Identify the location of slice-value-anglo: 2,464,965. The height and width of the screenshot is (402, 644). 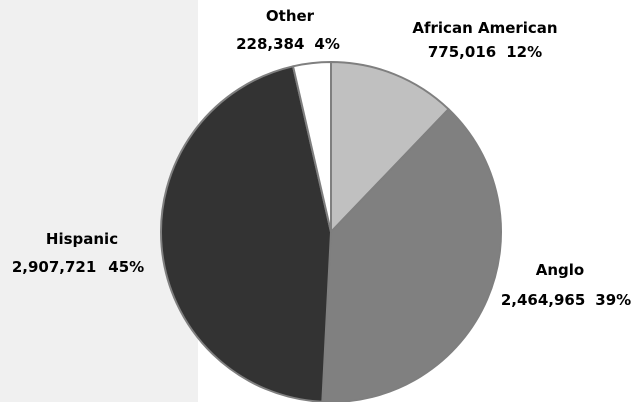
(543, 300).